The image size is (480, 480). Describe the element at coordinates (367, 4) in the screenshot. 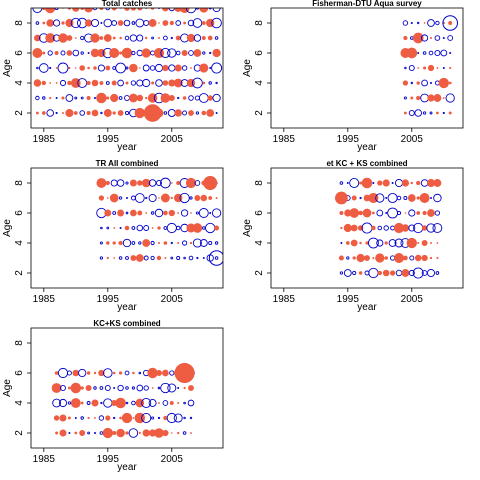

I see `panel-title: Fisherman-DTU Aqua survey` at that location.